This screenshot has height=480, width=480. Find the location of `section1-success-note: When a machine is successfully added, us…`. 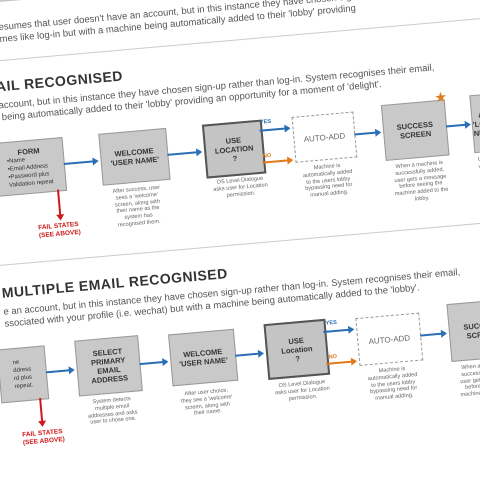

section1-success-note: When a machine is successfully added, us… is located at coordinates (421, 181).